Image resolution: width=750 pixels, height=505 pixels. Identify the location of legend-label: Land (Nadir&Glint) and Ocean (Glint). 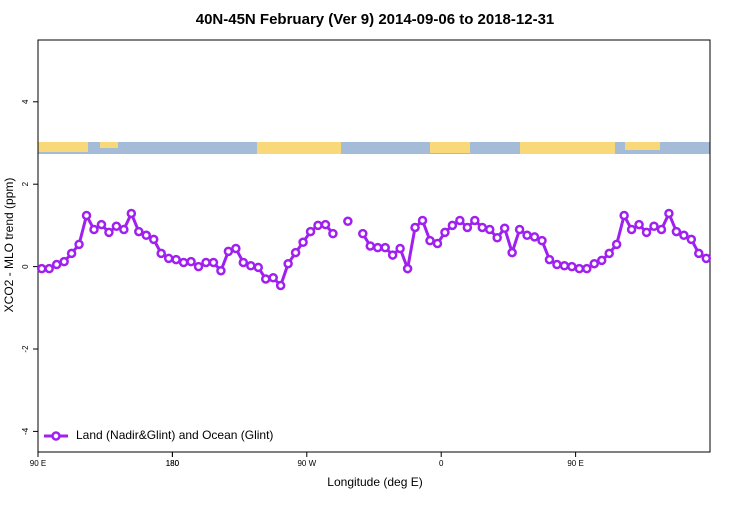
(174, 435).